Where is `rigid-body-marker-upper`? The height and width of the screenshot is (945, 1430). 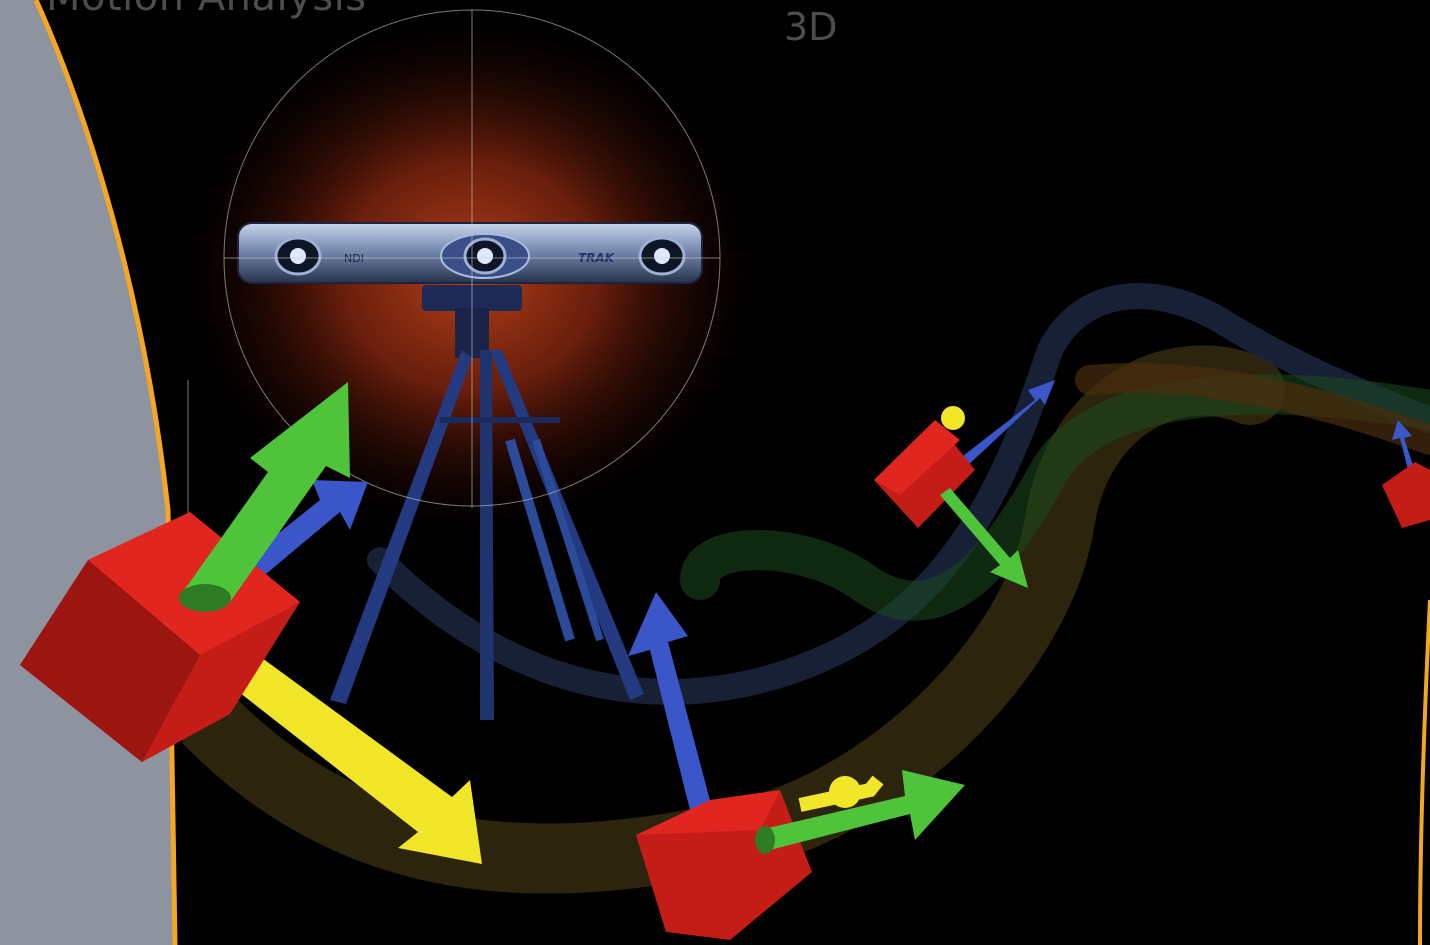 rigid-body-marker-upper is located at coordinates (964, 484).